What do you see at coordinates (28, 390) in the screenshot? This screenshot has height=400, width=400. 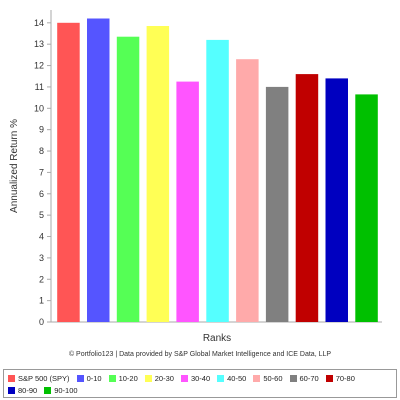 I see `legend-label: 80-90` at bounding box center [28, 390].